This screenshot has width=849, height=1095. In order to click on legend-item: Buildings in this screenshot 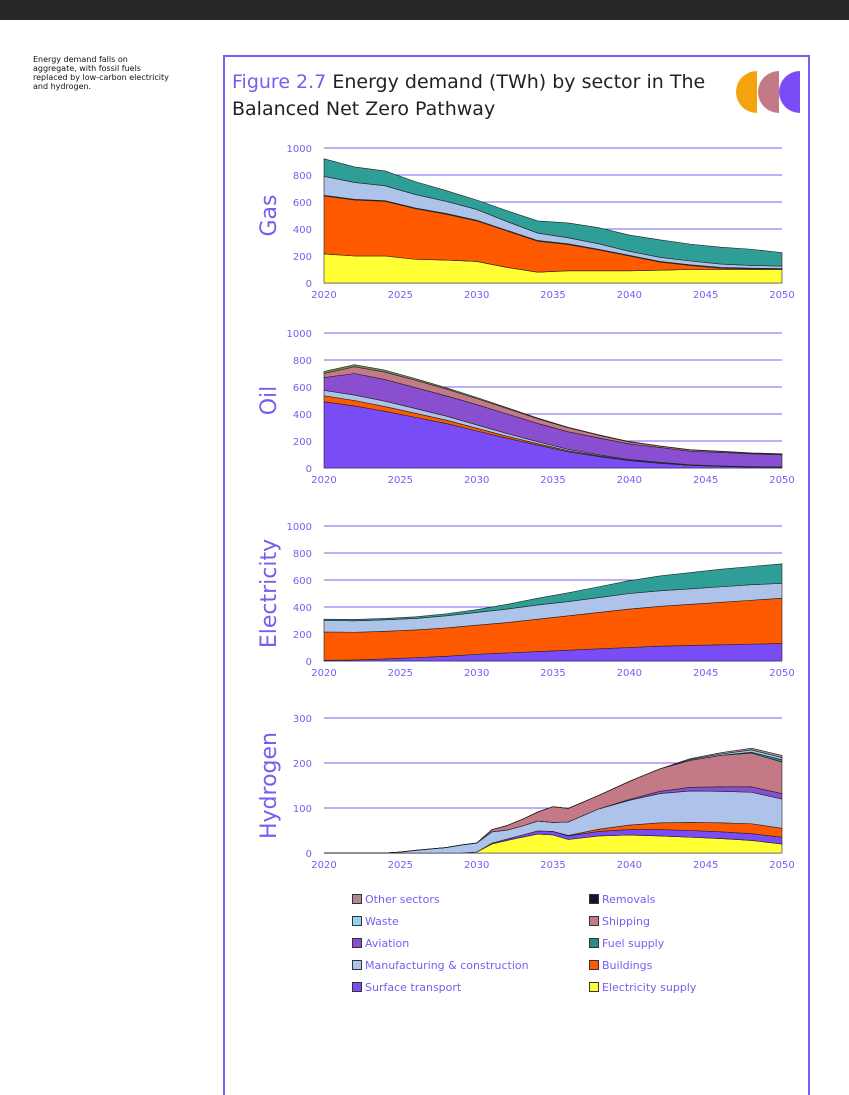, I will do `click(620, 967)`.